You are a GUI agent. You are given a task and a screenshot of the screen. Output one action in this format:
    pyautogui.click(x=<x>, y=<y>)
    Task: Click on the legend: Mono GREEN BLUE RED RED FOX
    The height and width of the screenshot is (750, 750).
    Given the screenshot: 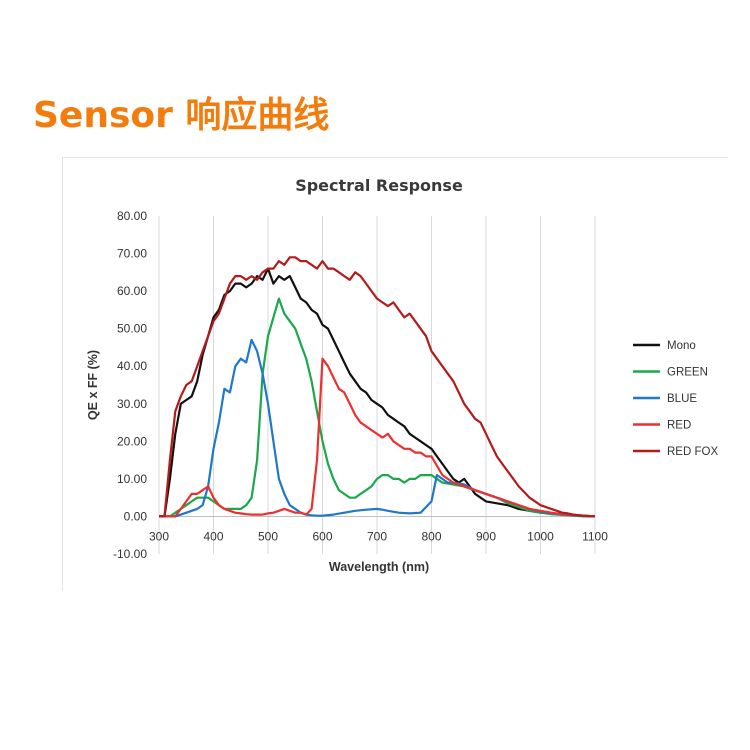 What is the action you would take?
    pyautogui.click(x=675, y=399)
    